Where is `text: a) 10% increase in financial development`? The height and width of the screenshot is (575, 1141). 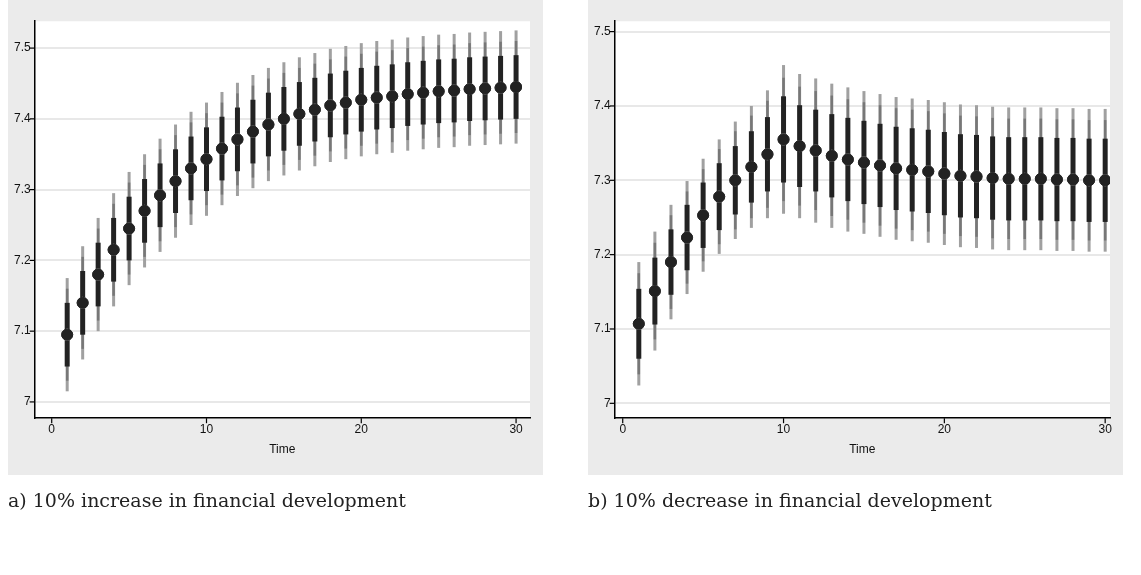
text: a) 10% increase in financial development is located at coordinates (207, 500).